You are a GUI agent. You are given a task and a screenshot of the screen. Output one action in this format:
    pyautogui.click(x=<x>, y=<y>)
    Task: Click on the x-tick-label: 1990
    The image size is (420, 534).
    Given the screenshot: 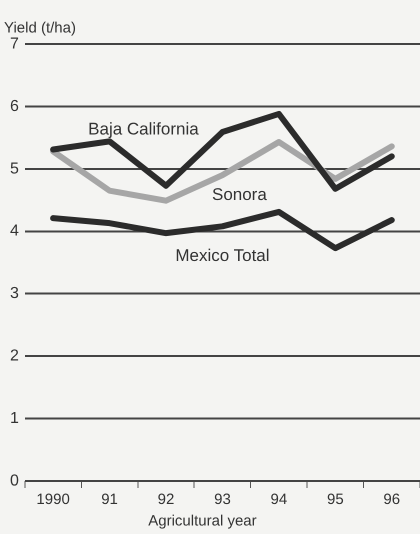 What is the action you would take?
    pyautogui.click(x=53, y=499)
    